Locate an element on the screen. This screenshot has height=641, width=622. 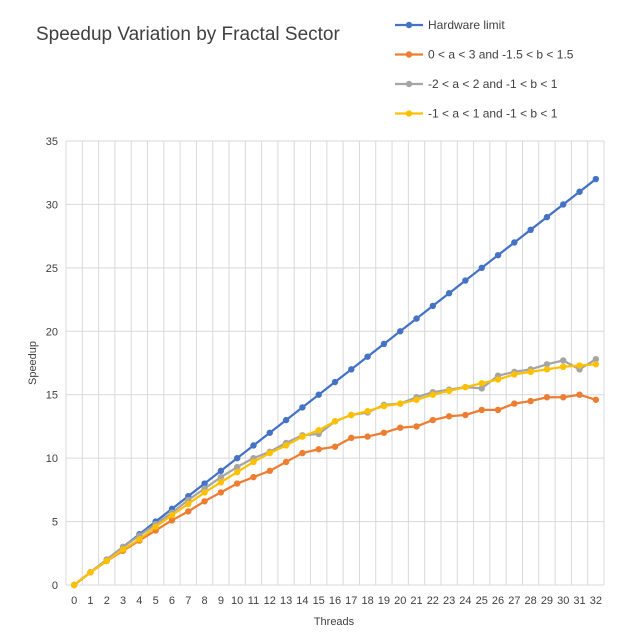
x-tick-label: 20 is located at coordinates (400, 601).